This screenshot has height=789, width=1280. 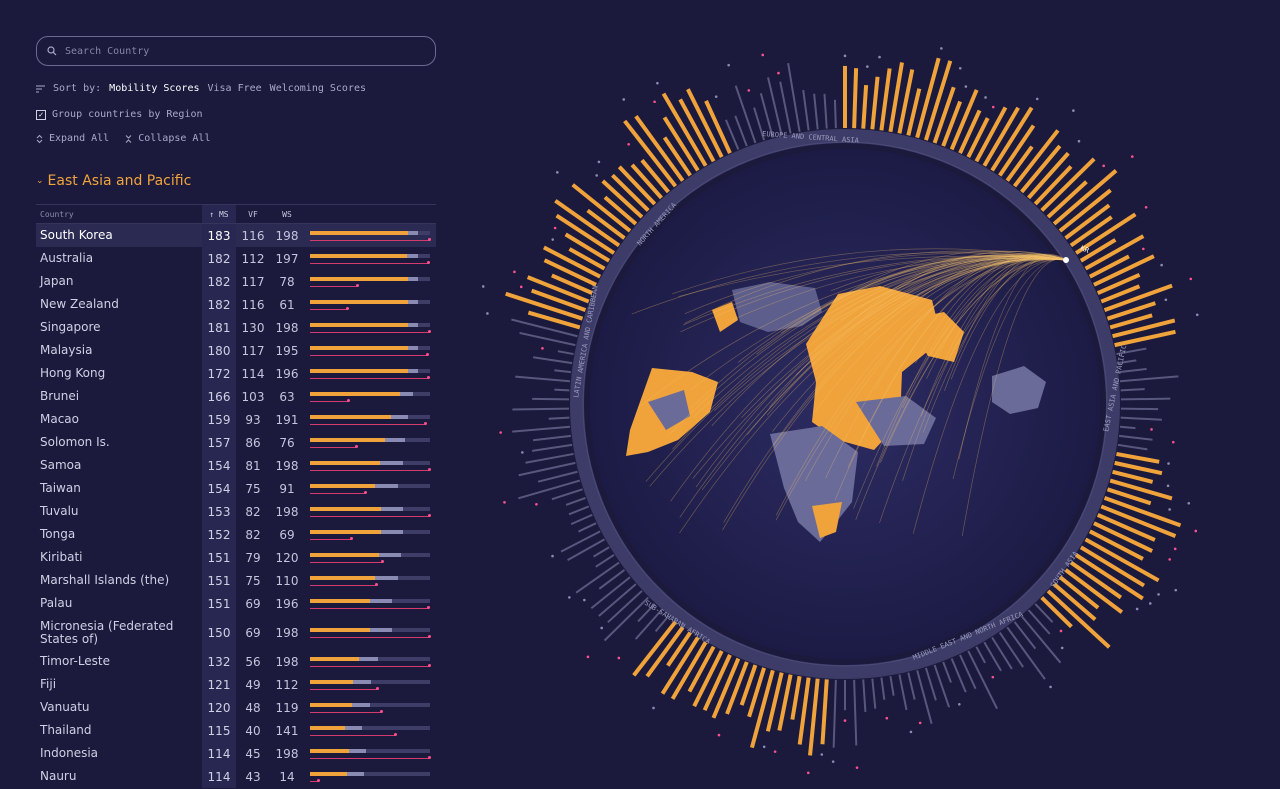 I want to click on col-vf: VF, so click(x=253, y=214).